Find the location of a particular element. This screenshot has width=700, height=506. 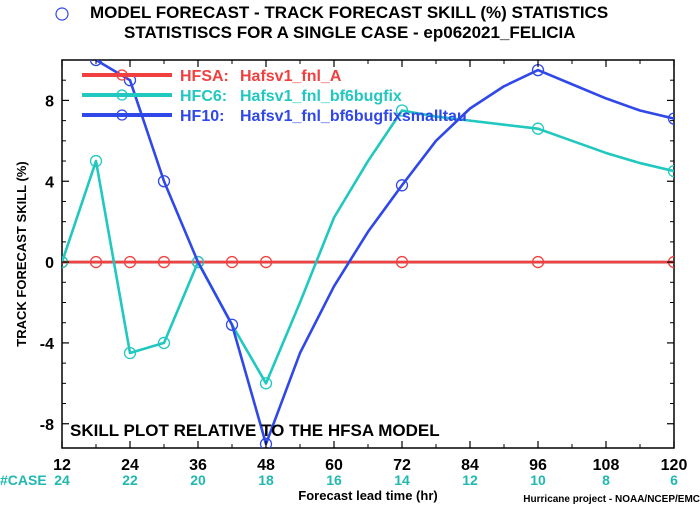

y-axis-label: TRACK FORECAST SKILL (%) is located at coordinates (21, 253).